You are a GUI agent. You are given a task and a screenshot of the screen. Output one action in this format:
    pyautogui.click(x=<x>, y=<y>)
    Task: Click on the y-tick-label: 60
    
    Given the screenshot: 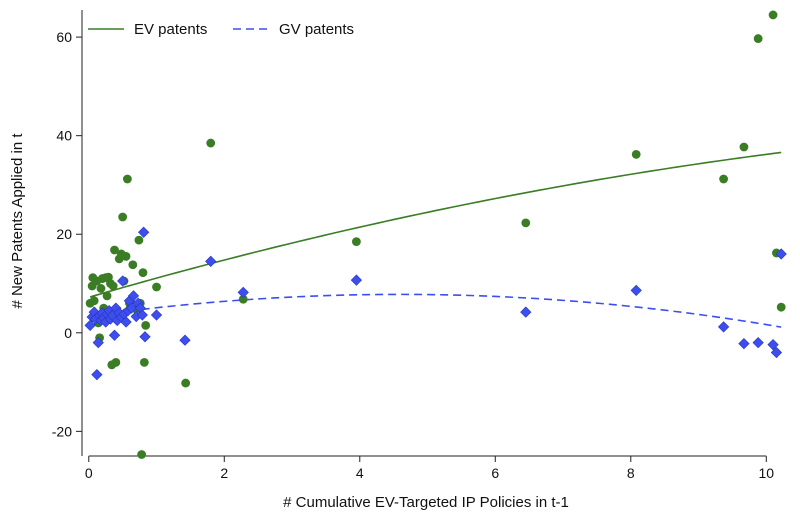 What is the action you would take?
    pyautogui.click(x=64, y=37)
    